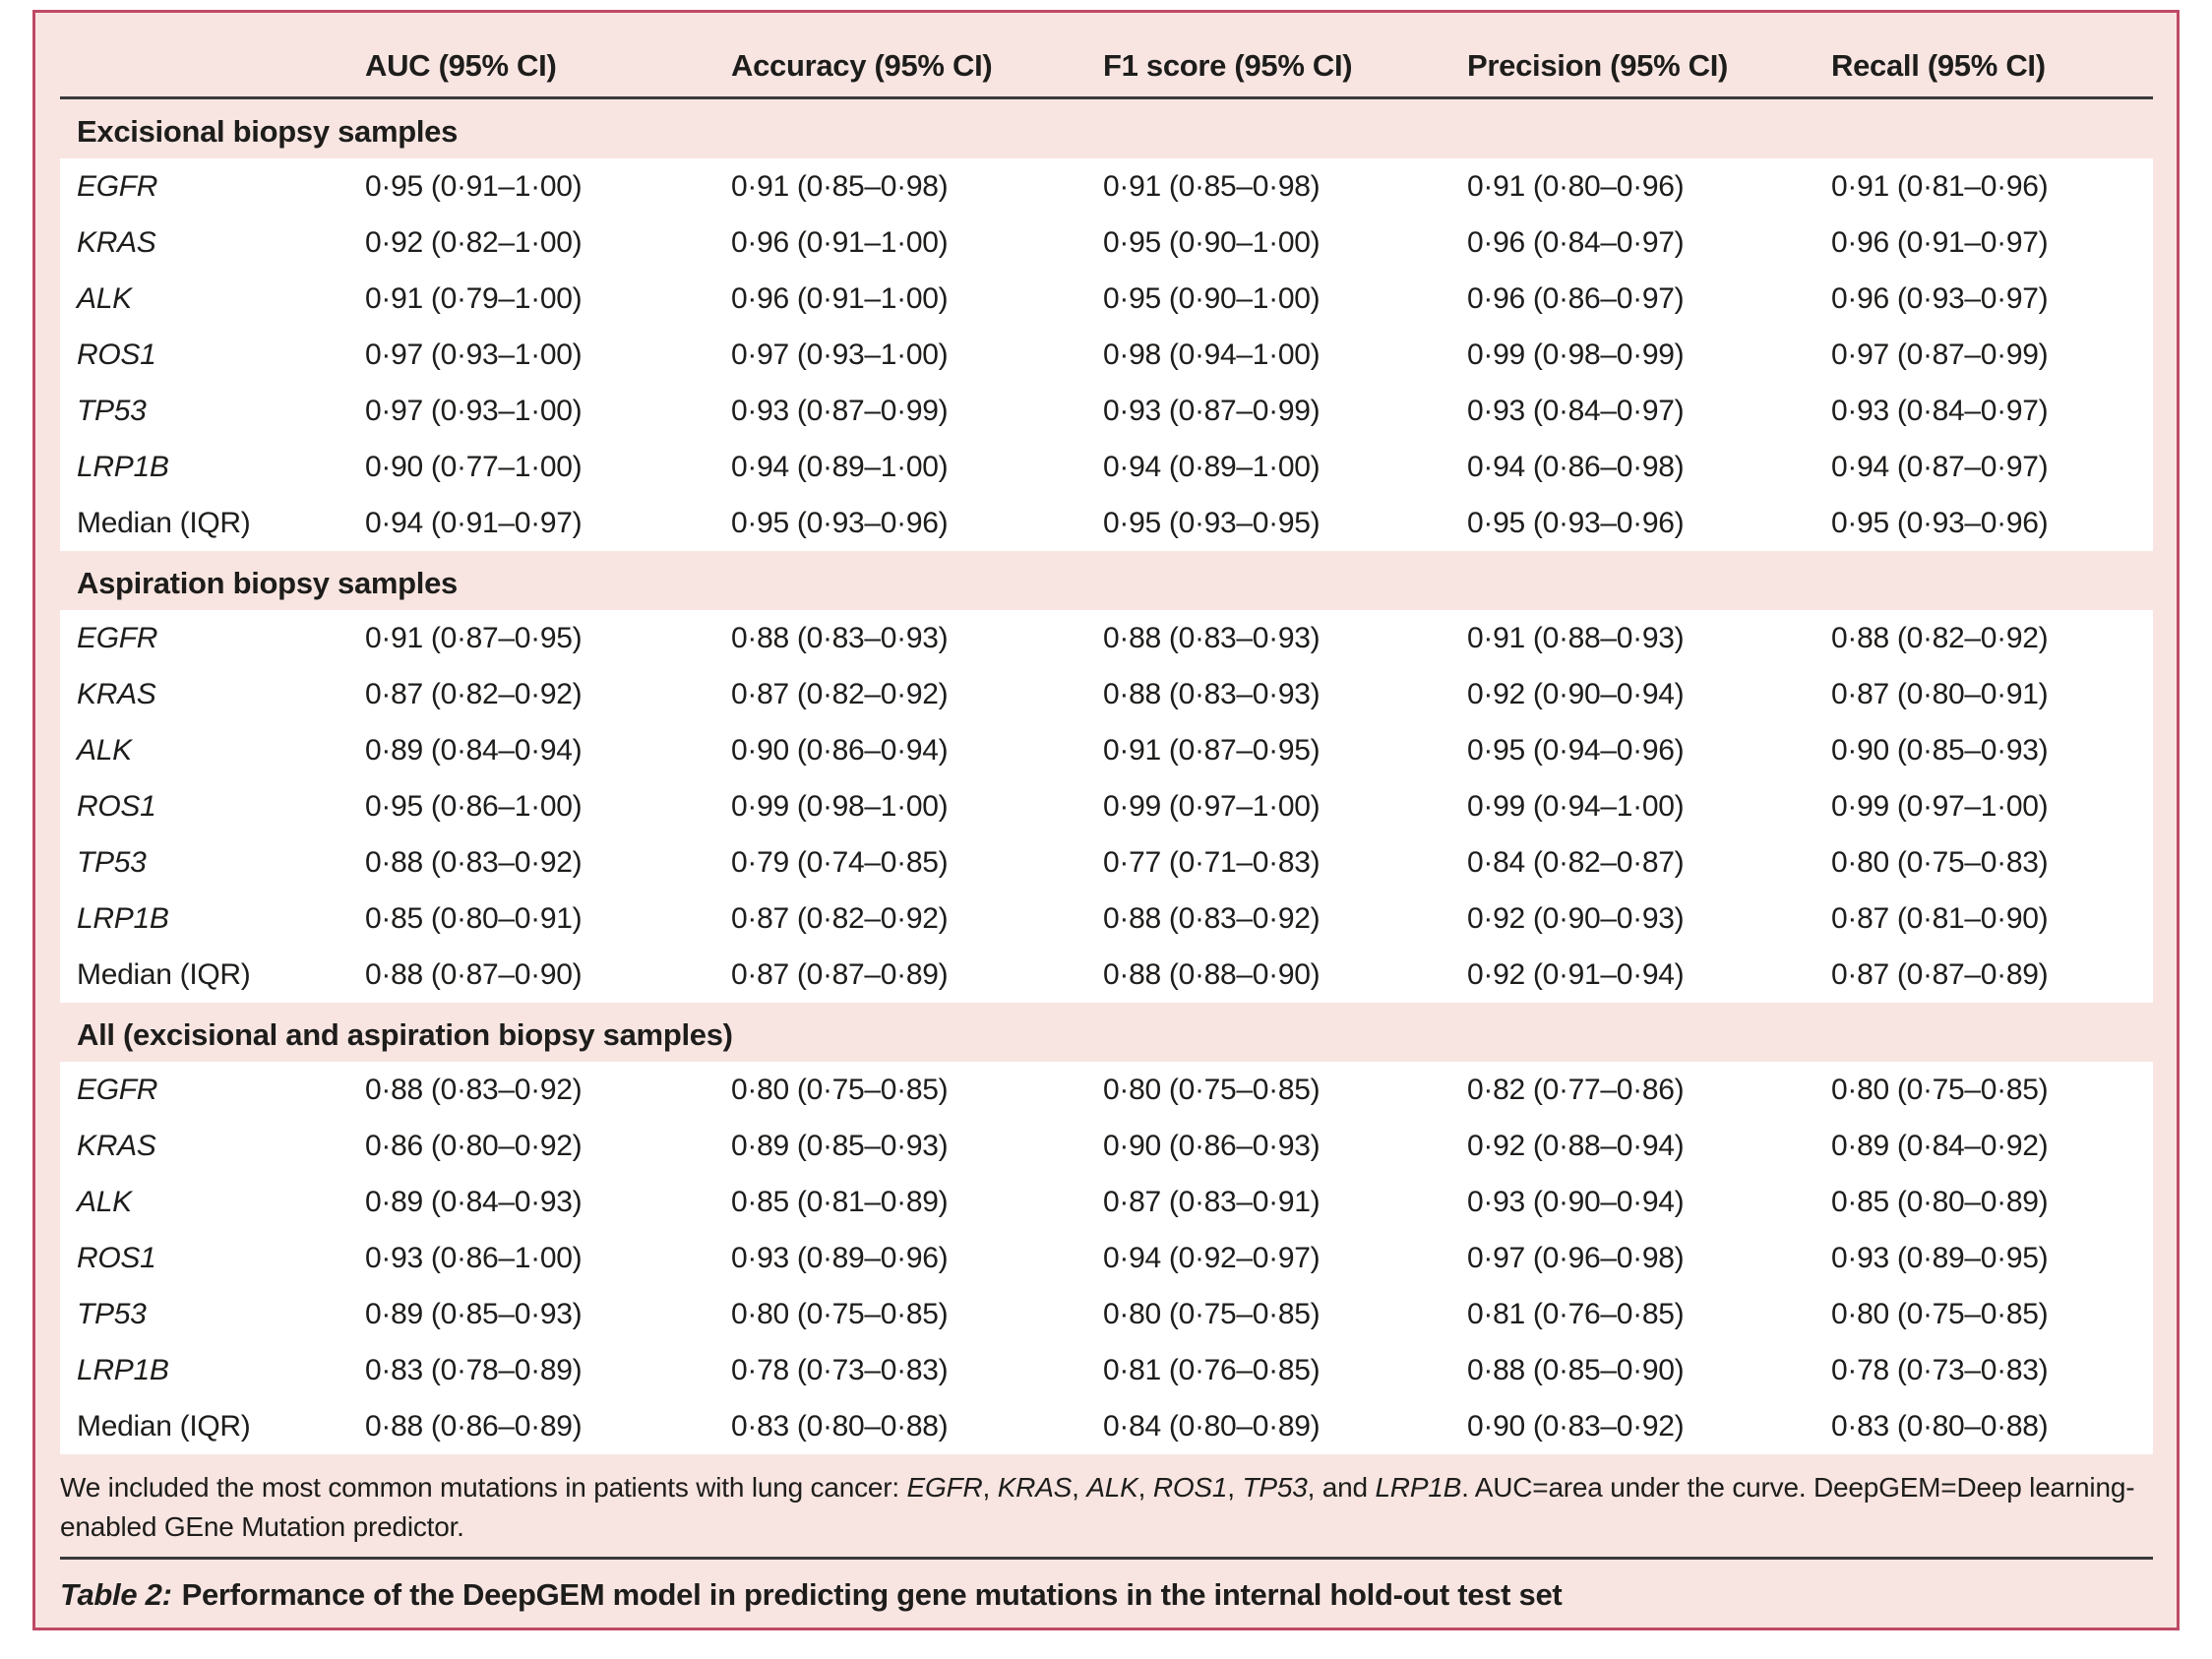 Image resolution: width=2212 pixels, height=1659 pixels. I want to click on value-cell: 0·88 (0·83–0·93), so click(1212, 638).